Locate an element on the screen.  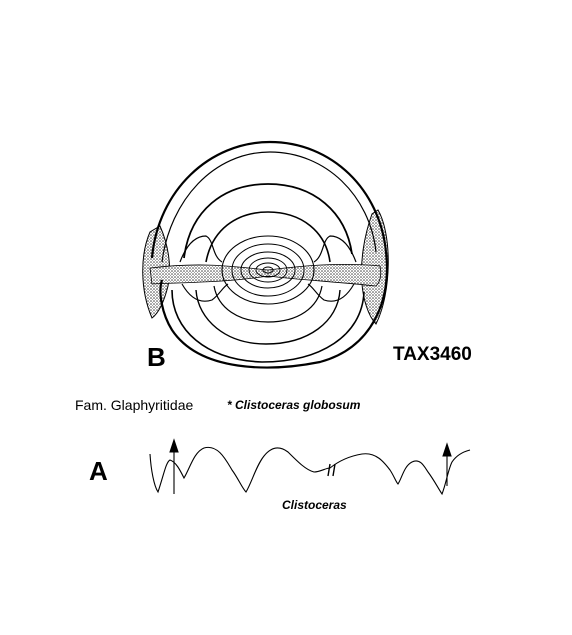
second-whorl-lower is located at coordinates (268, 317).